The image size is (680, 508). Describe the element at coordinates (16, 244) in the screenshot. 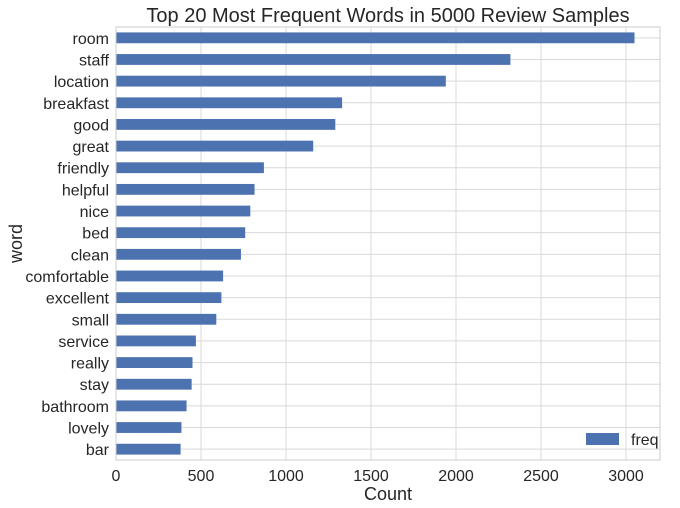

I see `y-axis-title: word` at that location.